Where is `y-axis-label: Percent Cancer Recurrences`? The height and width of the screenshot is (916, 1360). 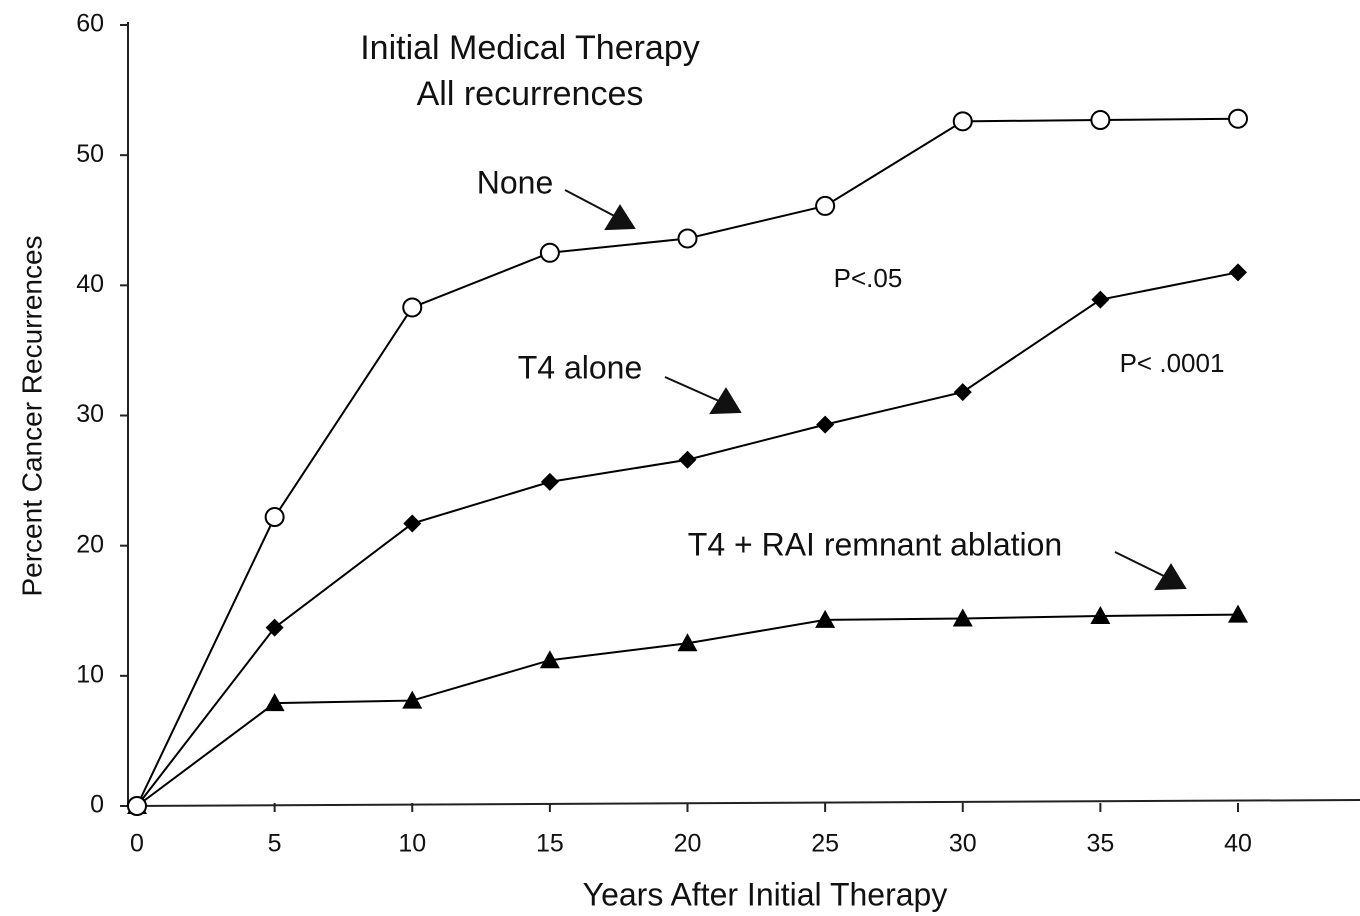 y-axis-label: Percent Cancer Recurrences is located at coordinates (31, 415).